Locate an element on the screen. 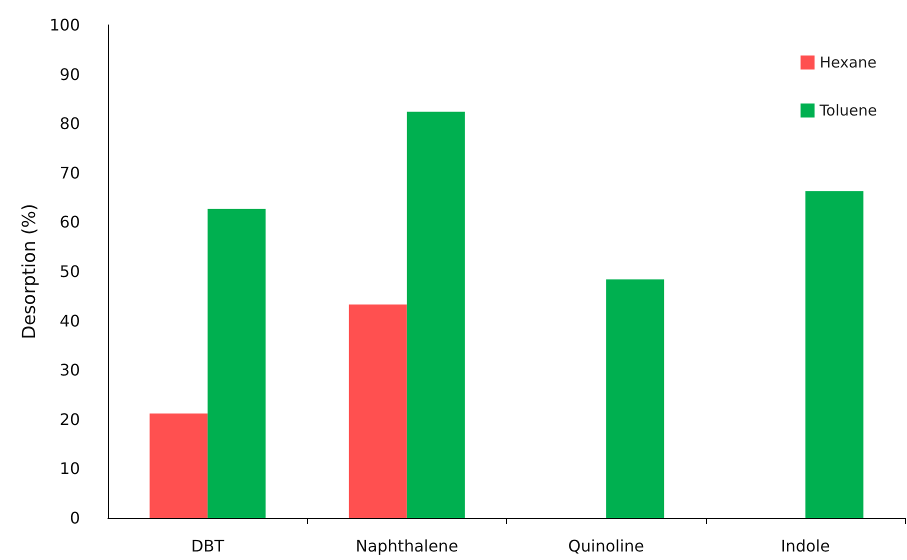 The height and width of the screenshot is (560, 907). y-tick-label: 20 is located at coordinates (70, 419).